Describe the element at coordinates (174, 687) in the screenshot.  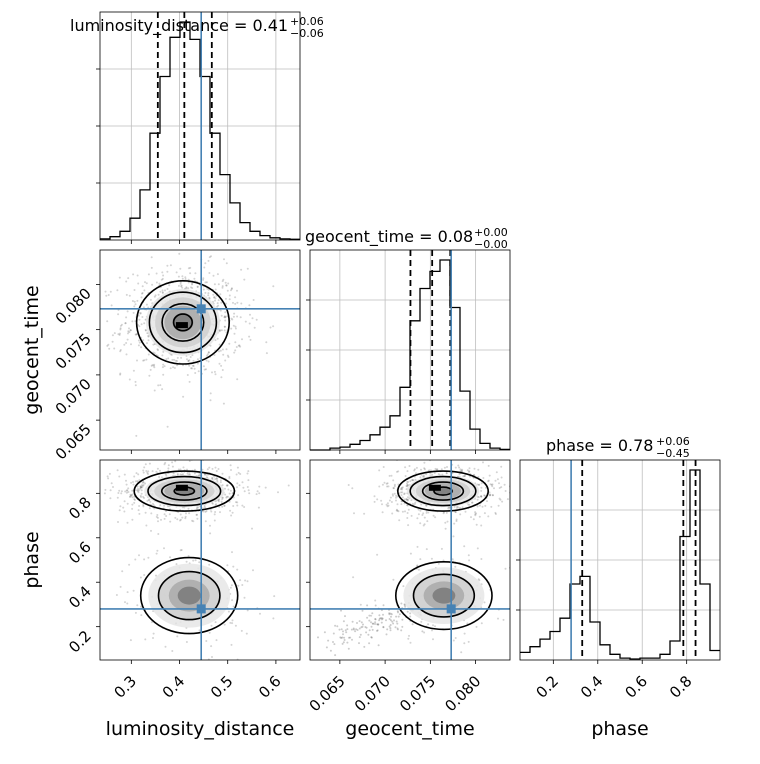
I see `x-tick-label-luminosity_distance: 0.4` at that location.